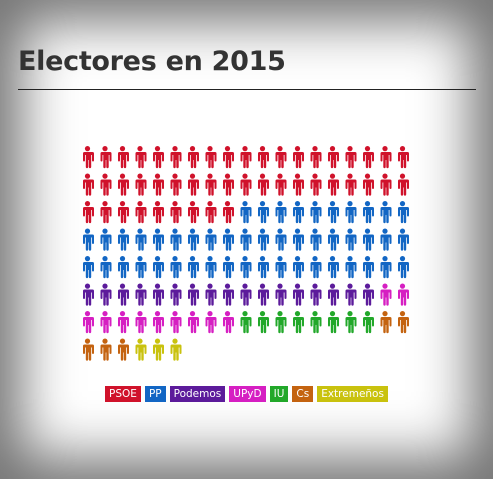 The height and width of the screenshot is (479, 493). What do you see at coordinates (123, 394) in the screenshot?
I see `legend-item-psoe: PSOE` at bounding box center [123, 394].